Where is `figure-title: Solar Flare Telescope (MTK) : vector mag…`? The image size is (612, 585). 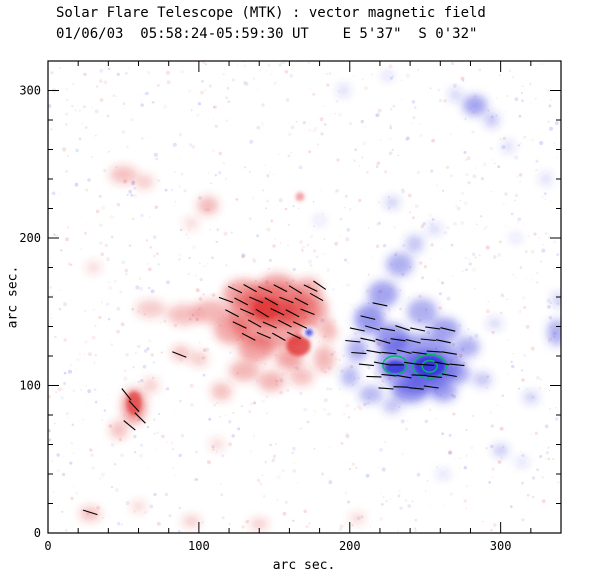
figure-title: Solar Flare Telescope (MTK) : vector mag… is located at coordinates (271, 13).